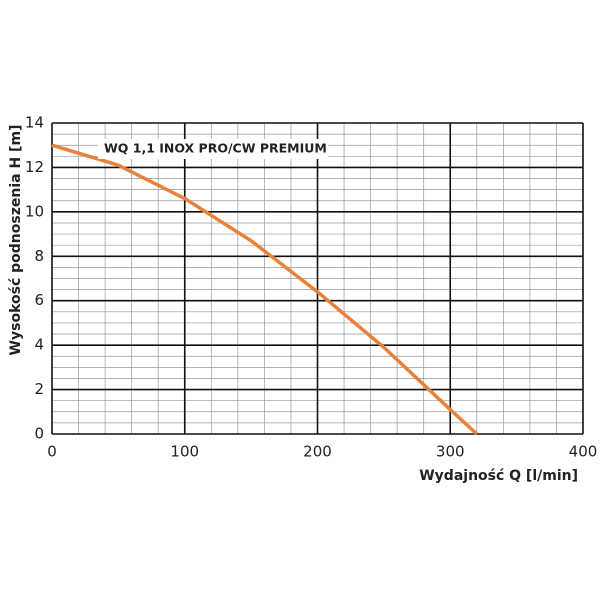 The image size is (600, 604). Describe the element at coordinates (184, 452) in the screenshot. I see `x-tick-label: 100` at that location.